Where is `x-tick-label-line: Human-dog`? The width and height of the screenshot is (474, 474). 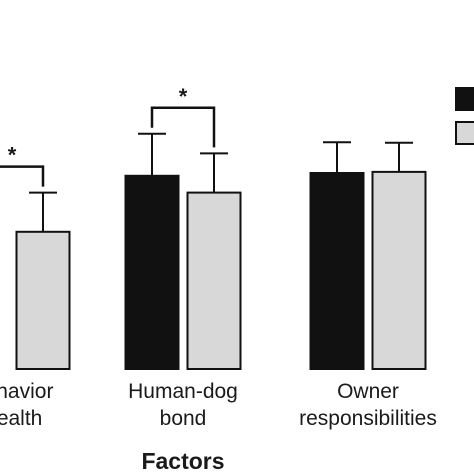 x-tick-label-line: Human-dog is located at coordinates (183, 391).